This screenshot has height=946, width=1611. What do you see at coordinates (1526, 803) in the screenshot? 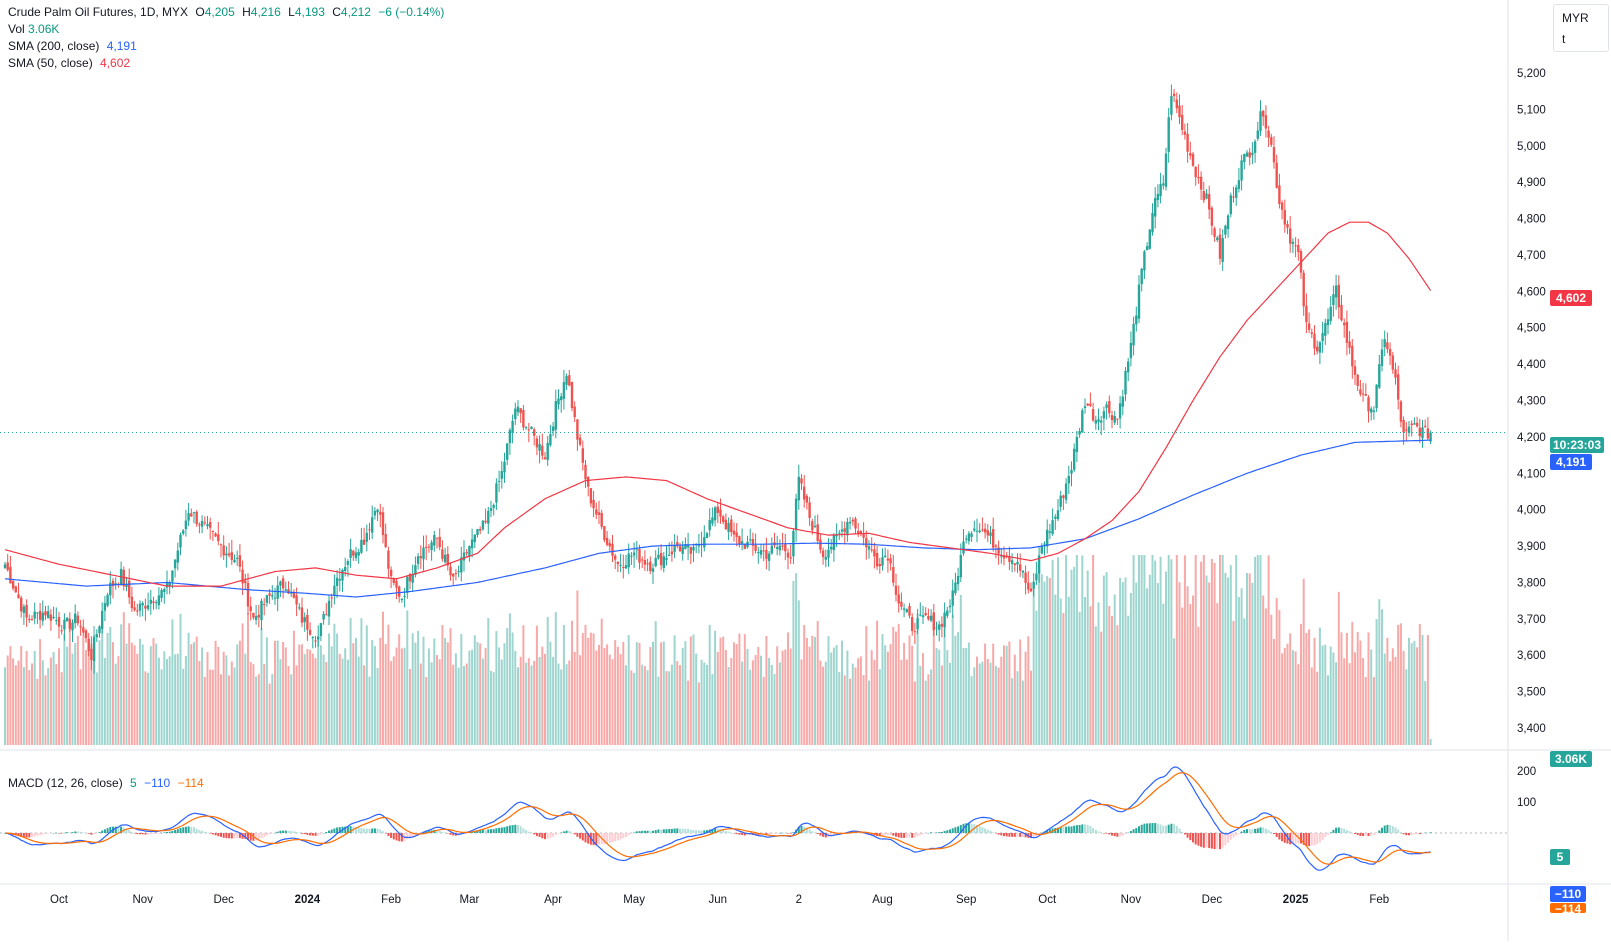
I see `macd-tick-label: 100` at bounding box center [1526, 803].